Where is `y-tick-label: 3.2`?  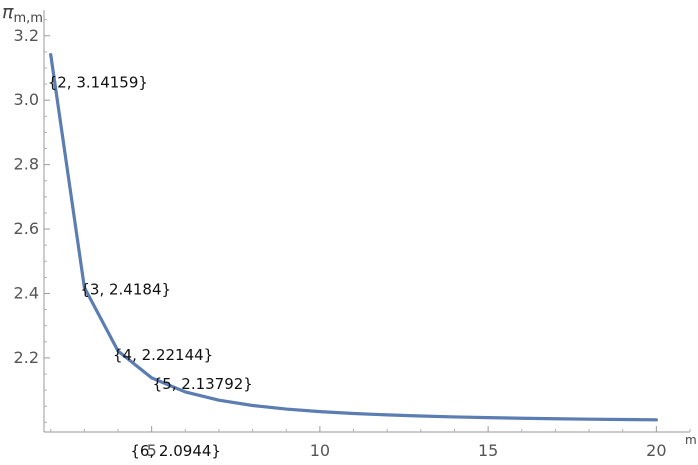 y-tick-label: 3.2 is located at coordinates (26, 35).